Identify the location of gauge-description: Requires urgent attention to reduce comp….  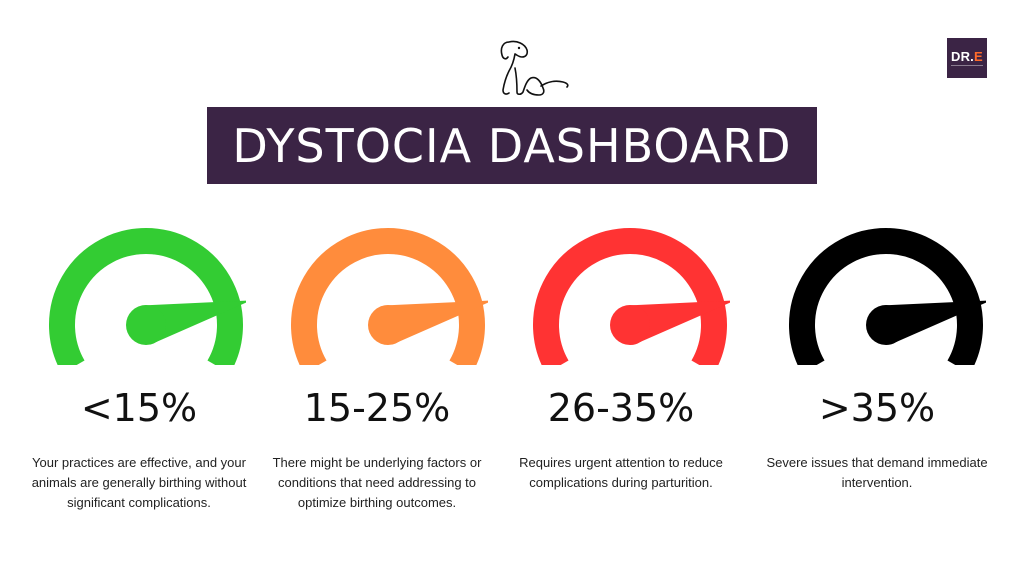
(621, 472).